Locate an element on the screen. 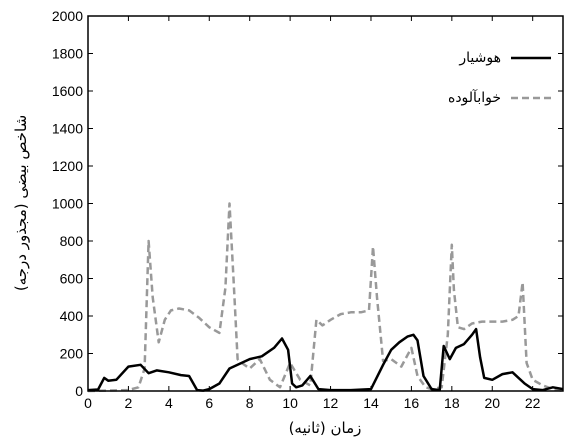 Image resolution: width=565 pixels, height=441 pixels. x-tick-label: 2 is located at coordinates (129, 403).